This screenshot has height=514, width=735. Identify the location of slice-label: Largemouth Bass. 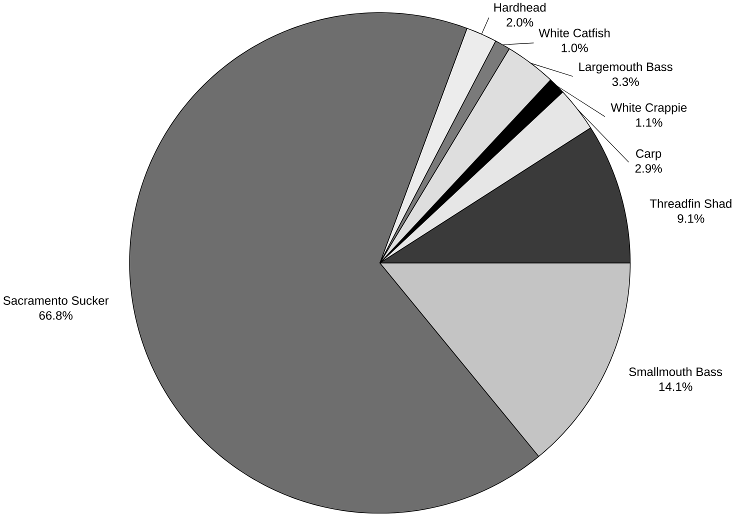
(625, 68).